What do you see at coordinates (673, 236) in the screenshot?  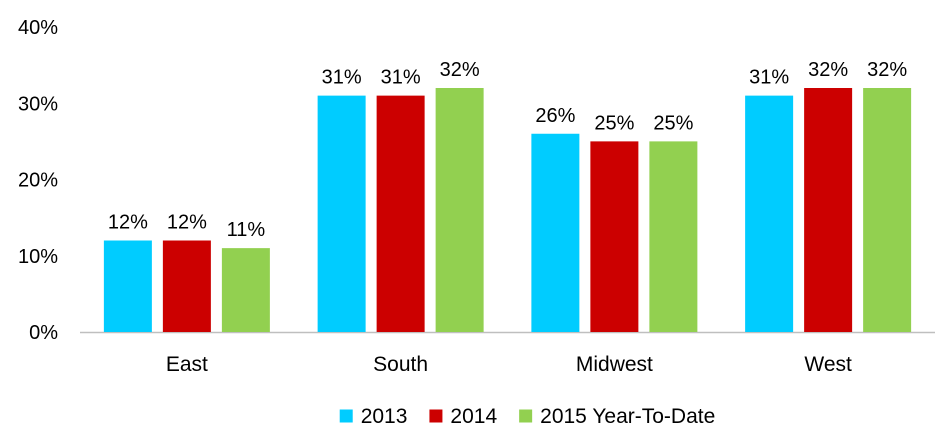 I see `bar-2015-year-to-date-midwest` at bounding box center [673, 236].